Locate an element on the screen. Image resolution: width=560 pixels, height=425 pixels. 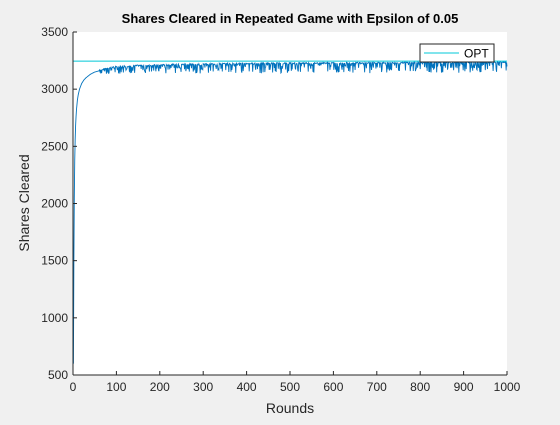
x-tick-label: 800 is located at coordinates (420, 387).